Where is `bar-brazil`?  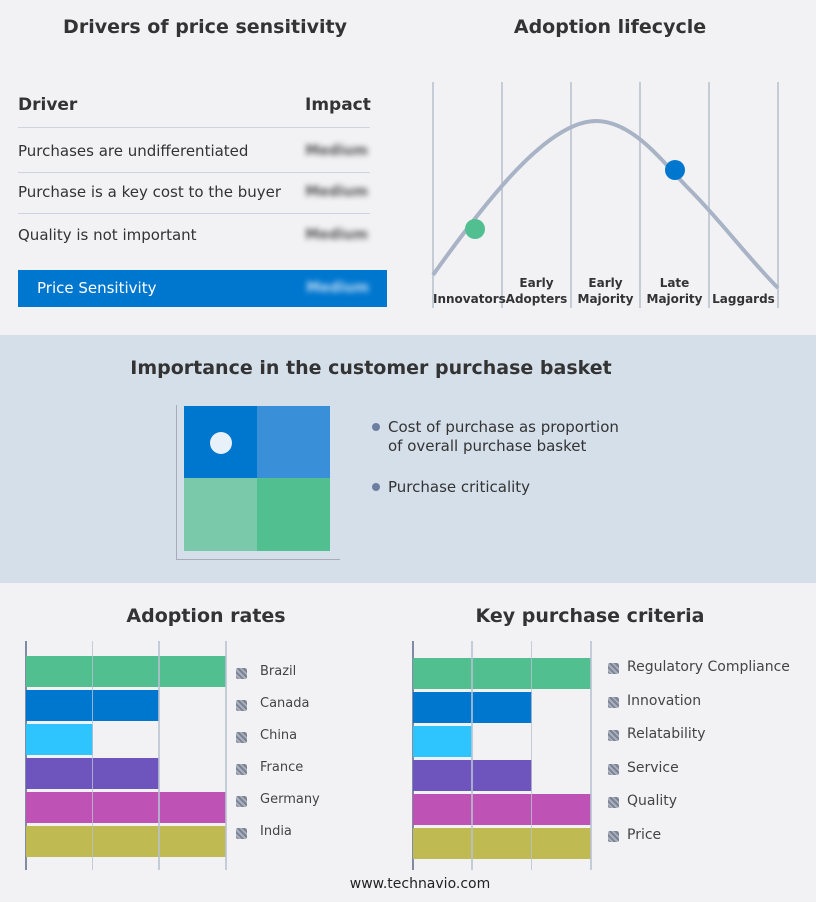 bar-brazil is located at coordinates (126, 671).